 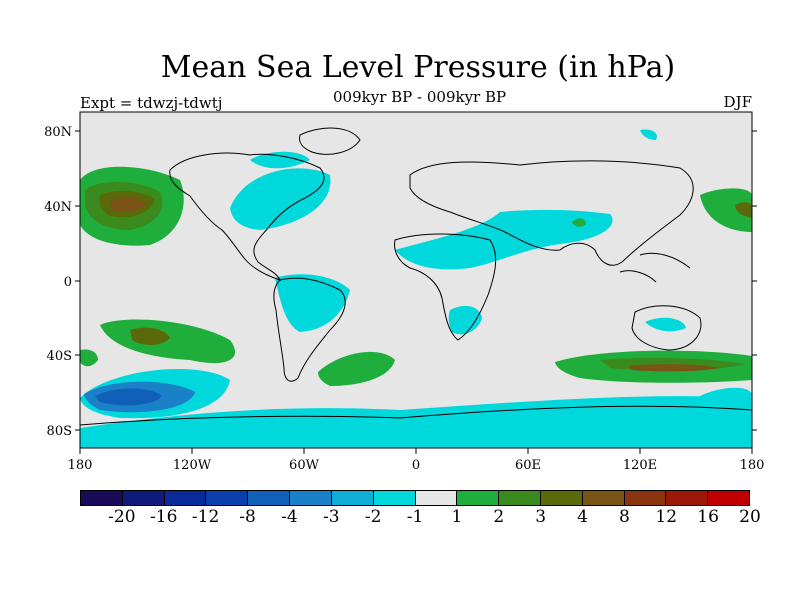 What do you see at coordinates (528, 465) in the screenshot?
I see `lon-label-60e: 60E` at bounding box center [528, 465].